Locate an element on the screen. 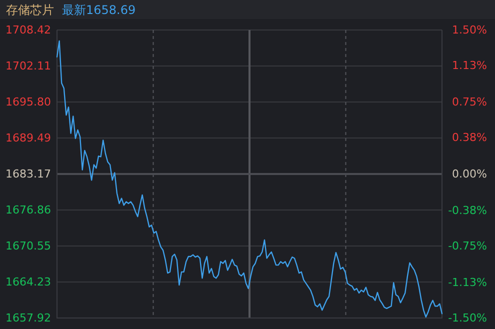 The image size is (495, 329). y2-tick-label: 0.38% is located at coordinates (469, 137).